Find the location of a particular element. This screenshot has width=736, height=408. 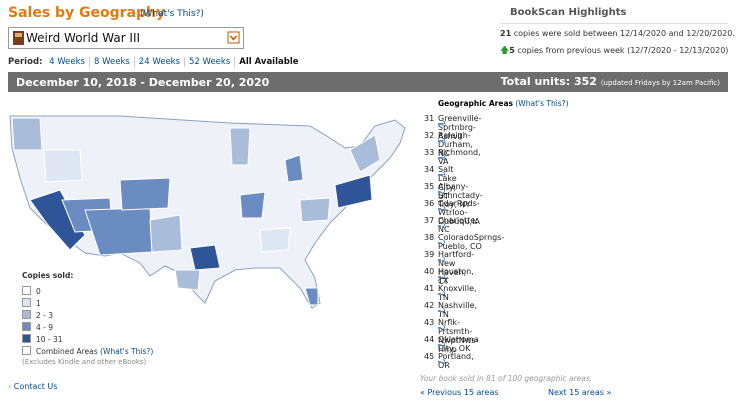

dropdown-arrow-box is located at coordinates (233, 37).